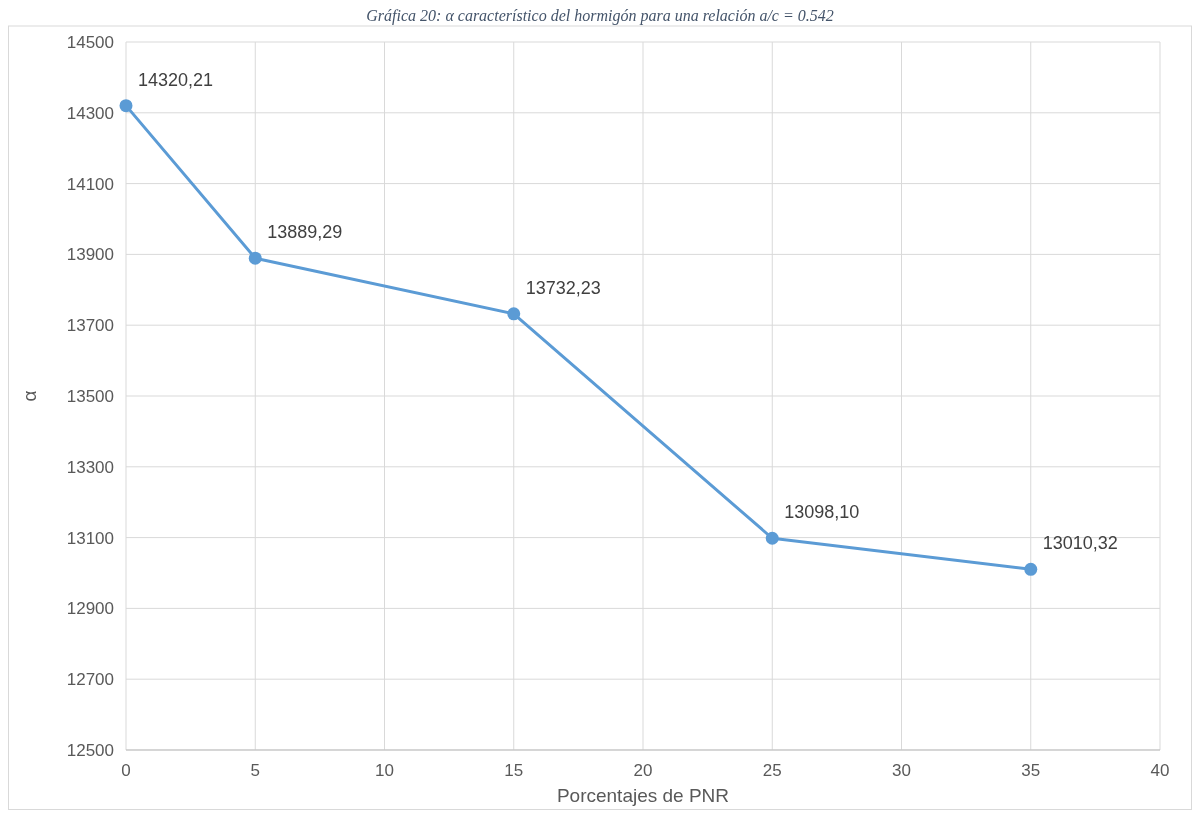 The image size is (1200, 818). Describe the element at coordinates (643, 795) in the screenshot. I see `x-axis-title: Porcentajes de PNR` at that location.